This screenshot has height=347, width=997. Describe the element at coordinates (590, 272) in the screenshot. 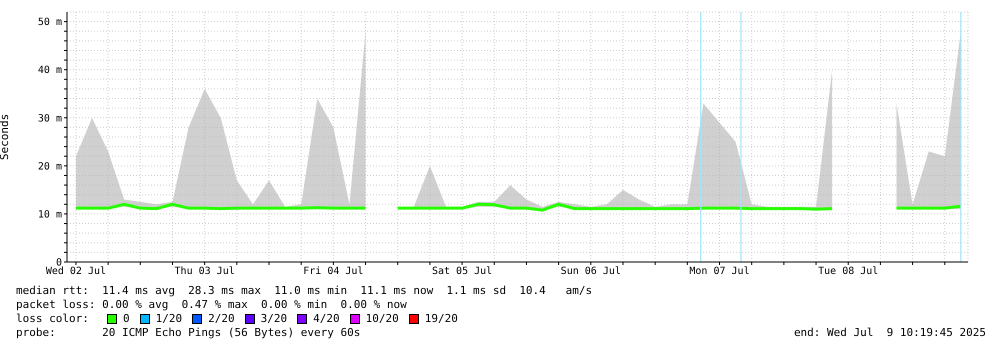

I see `x-tick-label: Sun 06 Jul` at that location.